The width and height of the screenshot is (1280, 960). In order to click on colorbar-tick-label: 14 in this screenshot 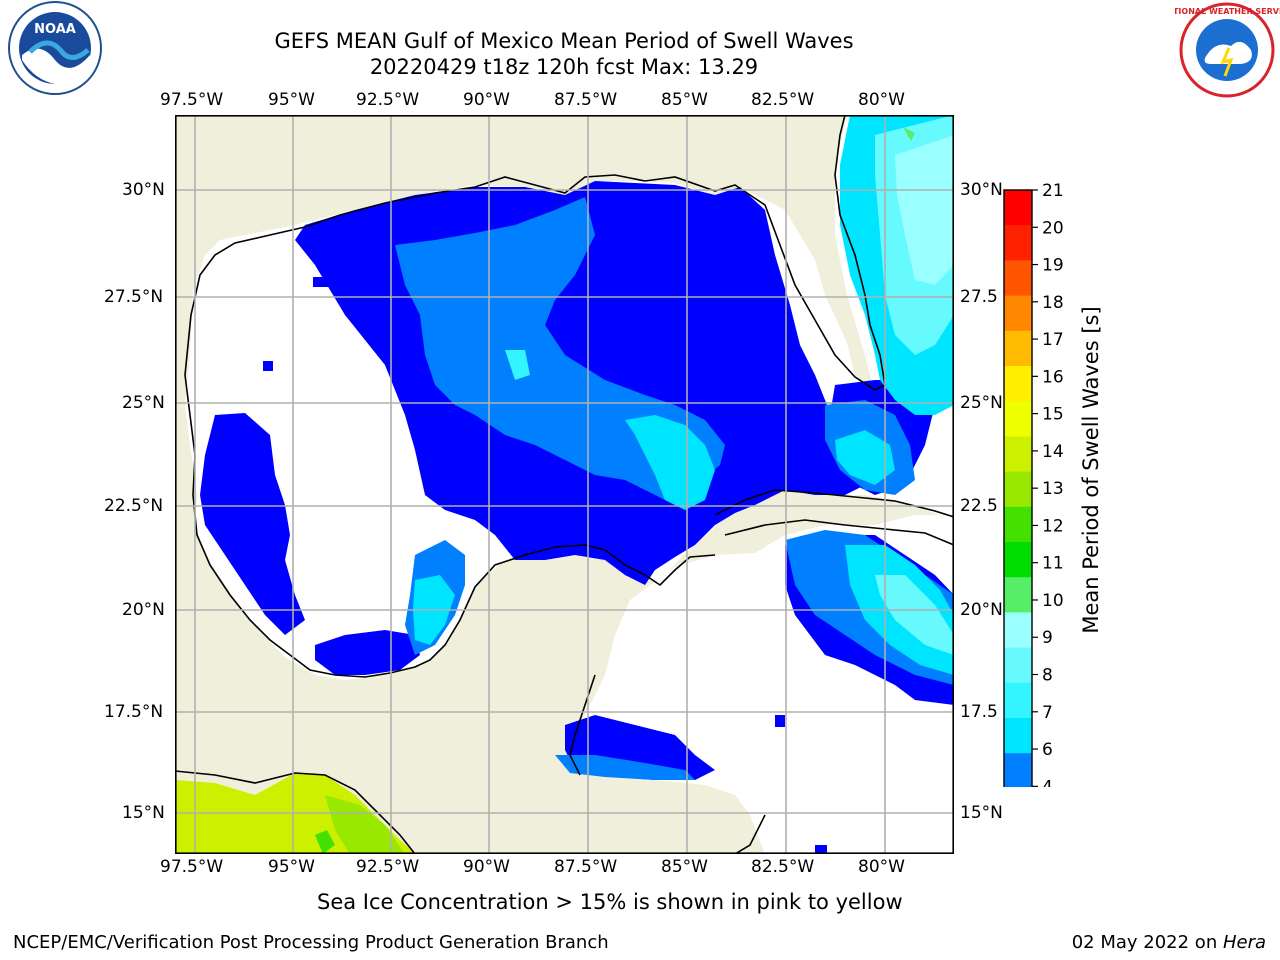, I will do `click(1053, 452)`.